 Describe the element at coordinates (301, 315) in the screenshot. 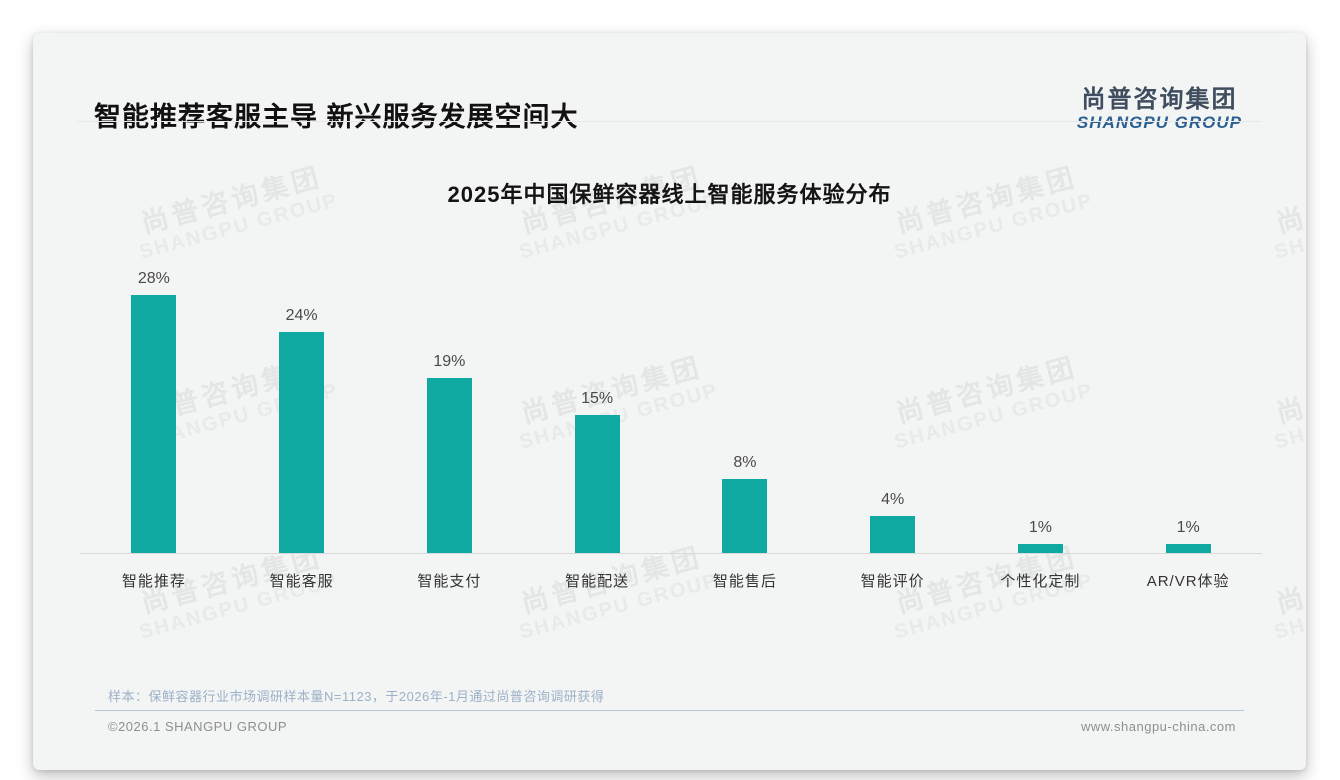

I see `bar-value-label: 24%` at that location.